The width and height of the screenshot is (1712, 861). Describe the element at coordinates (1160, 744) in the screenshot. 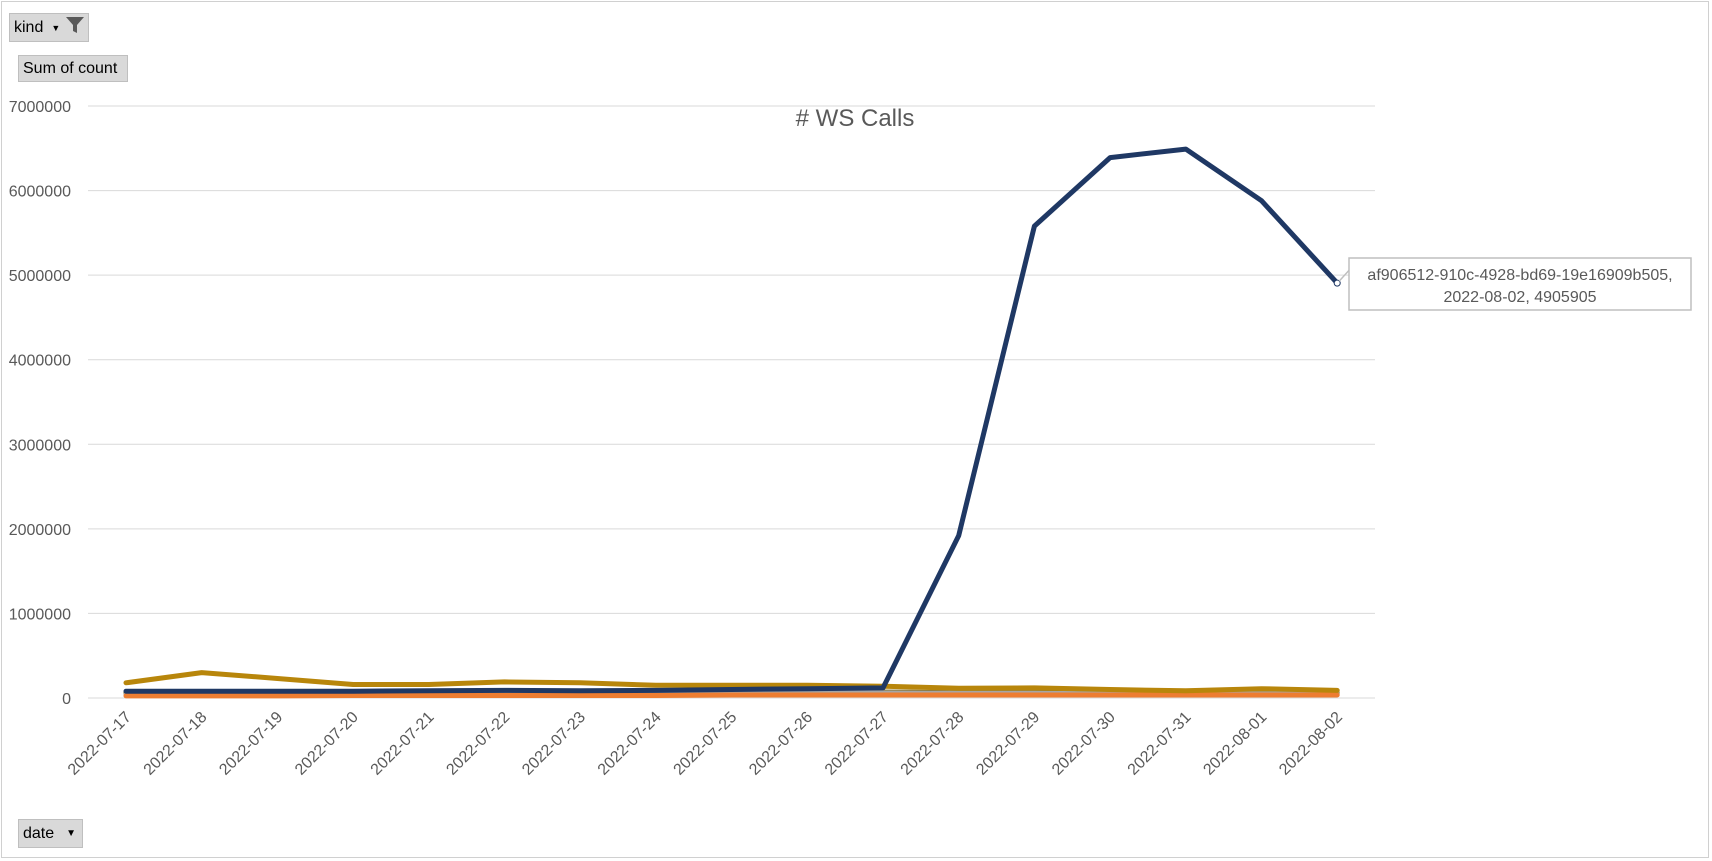

I see `x-tick-label: 2022-07-31` at that location.